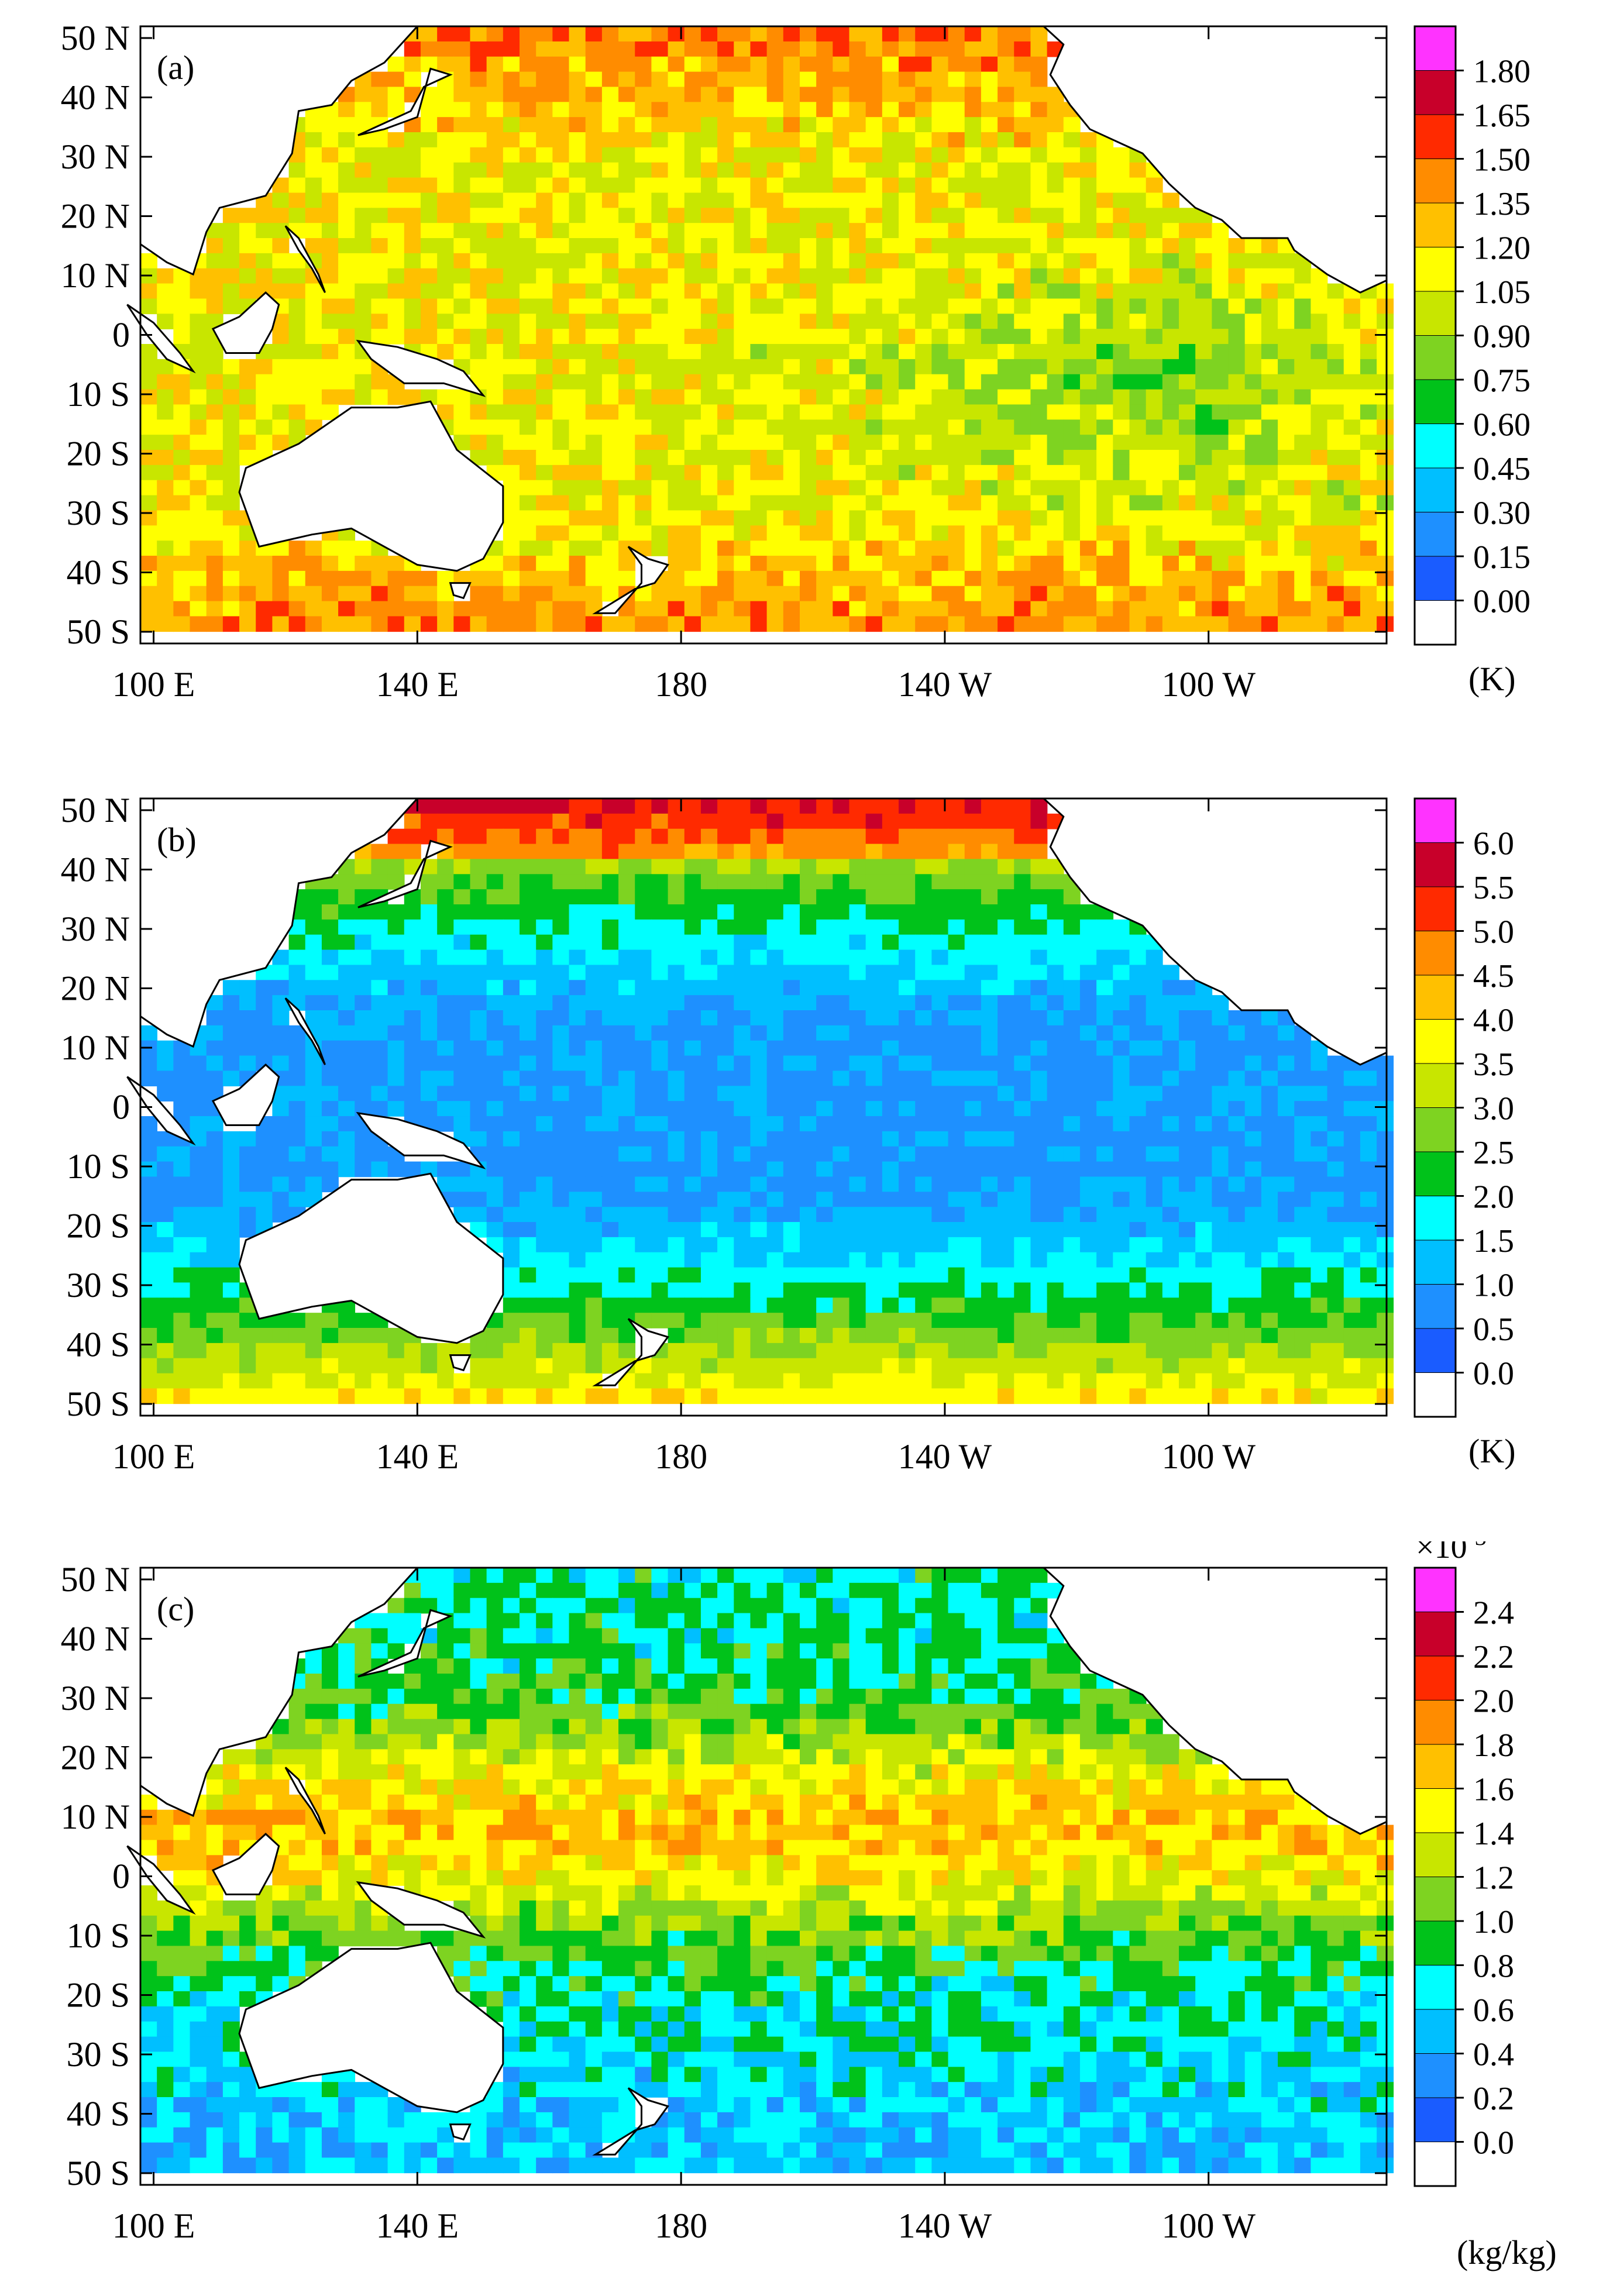  I want to click on colorbar-tick-label: 1.35, so click(1501, 204).